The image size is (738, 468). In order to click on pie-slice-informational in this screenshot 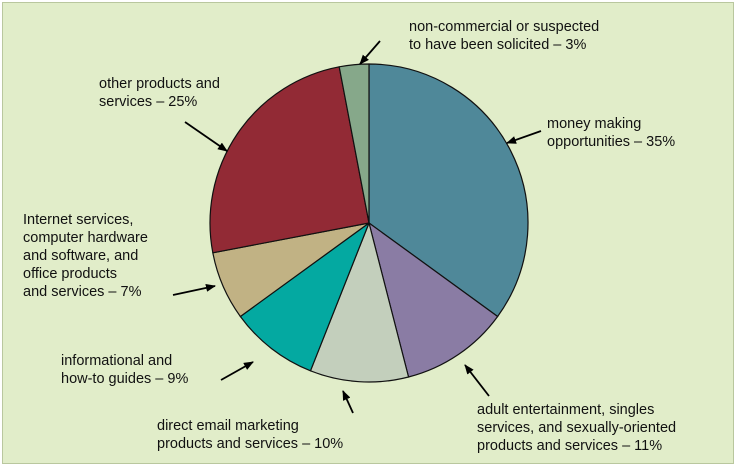, I will do `click(304, 297)`.